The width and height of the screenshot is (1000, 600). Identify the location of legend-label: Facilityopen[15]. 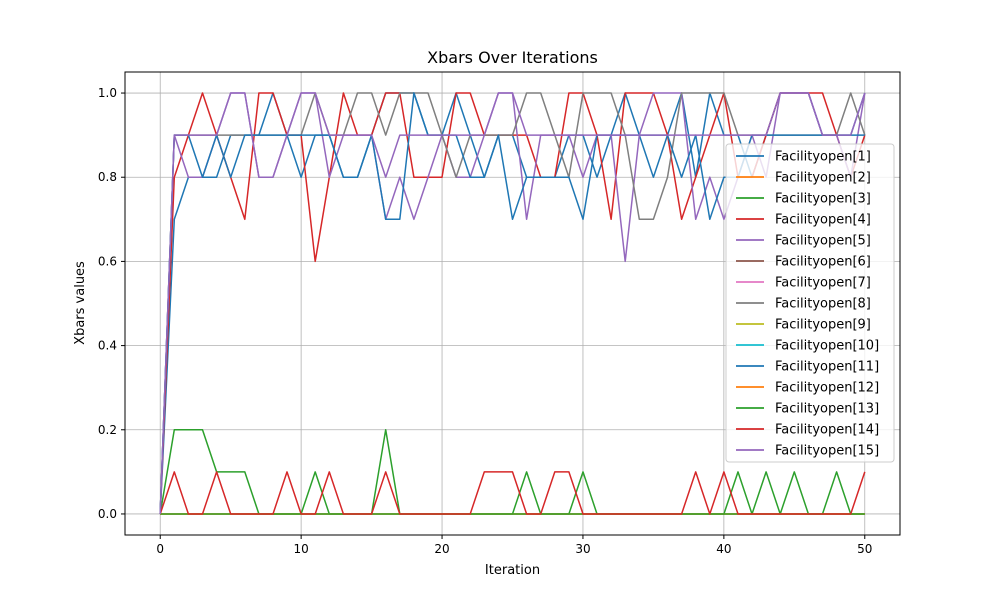
(827, 451).